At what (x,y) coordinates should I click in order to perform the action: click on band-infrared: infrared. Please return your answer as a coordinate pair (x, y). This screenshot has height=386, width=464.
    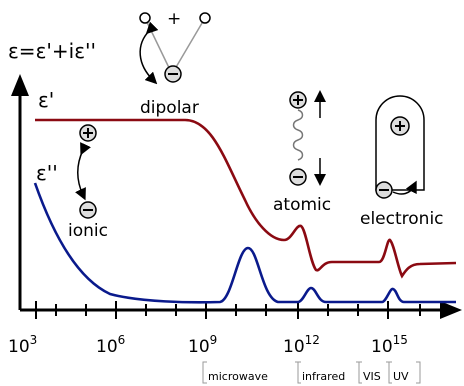
    Looking at the image, I should click on (323, 376).